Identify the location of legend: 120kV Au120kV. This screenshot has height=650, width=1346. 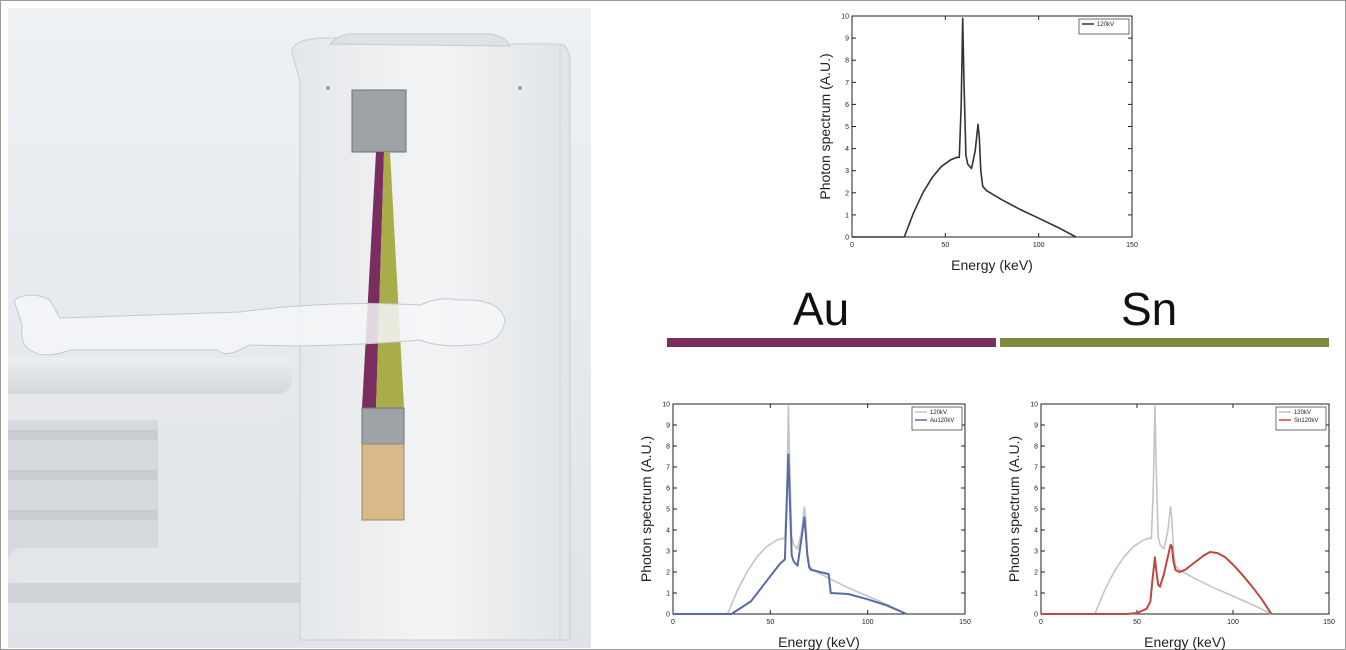
(937, 418).